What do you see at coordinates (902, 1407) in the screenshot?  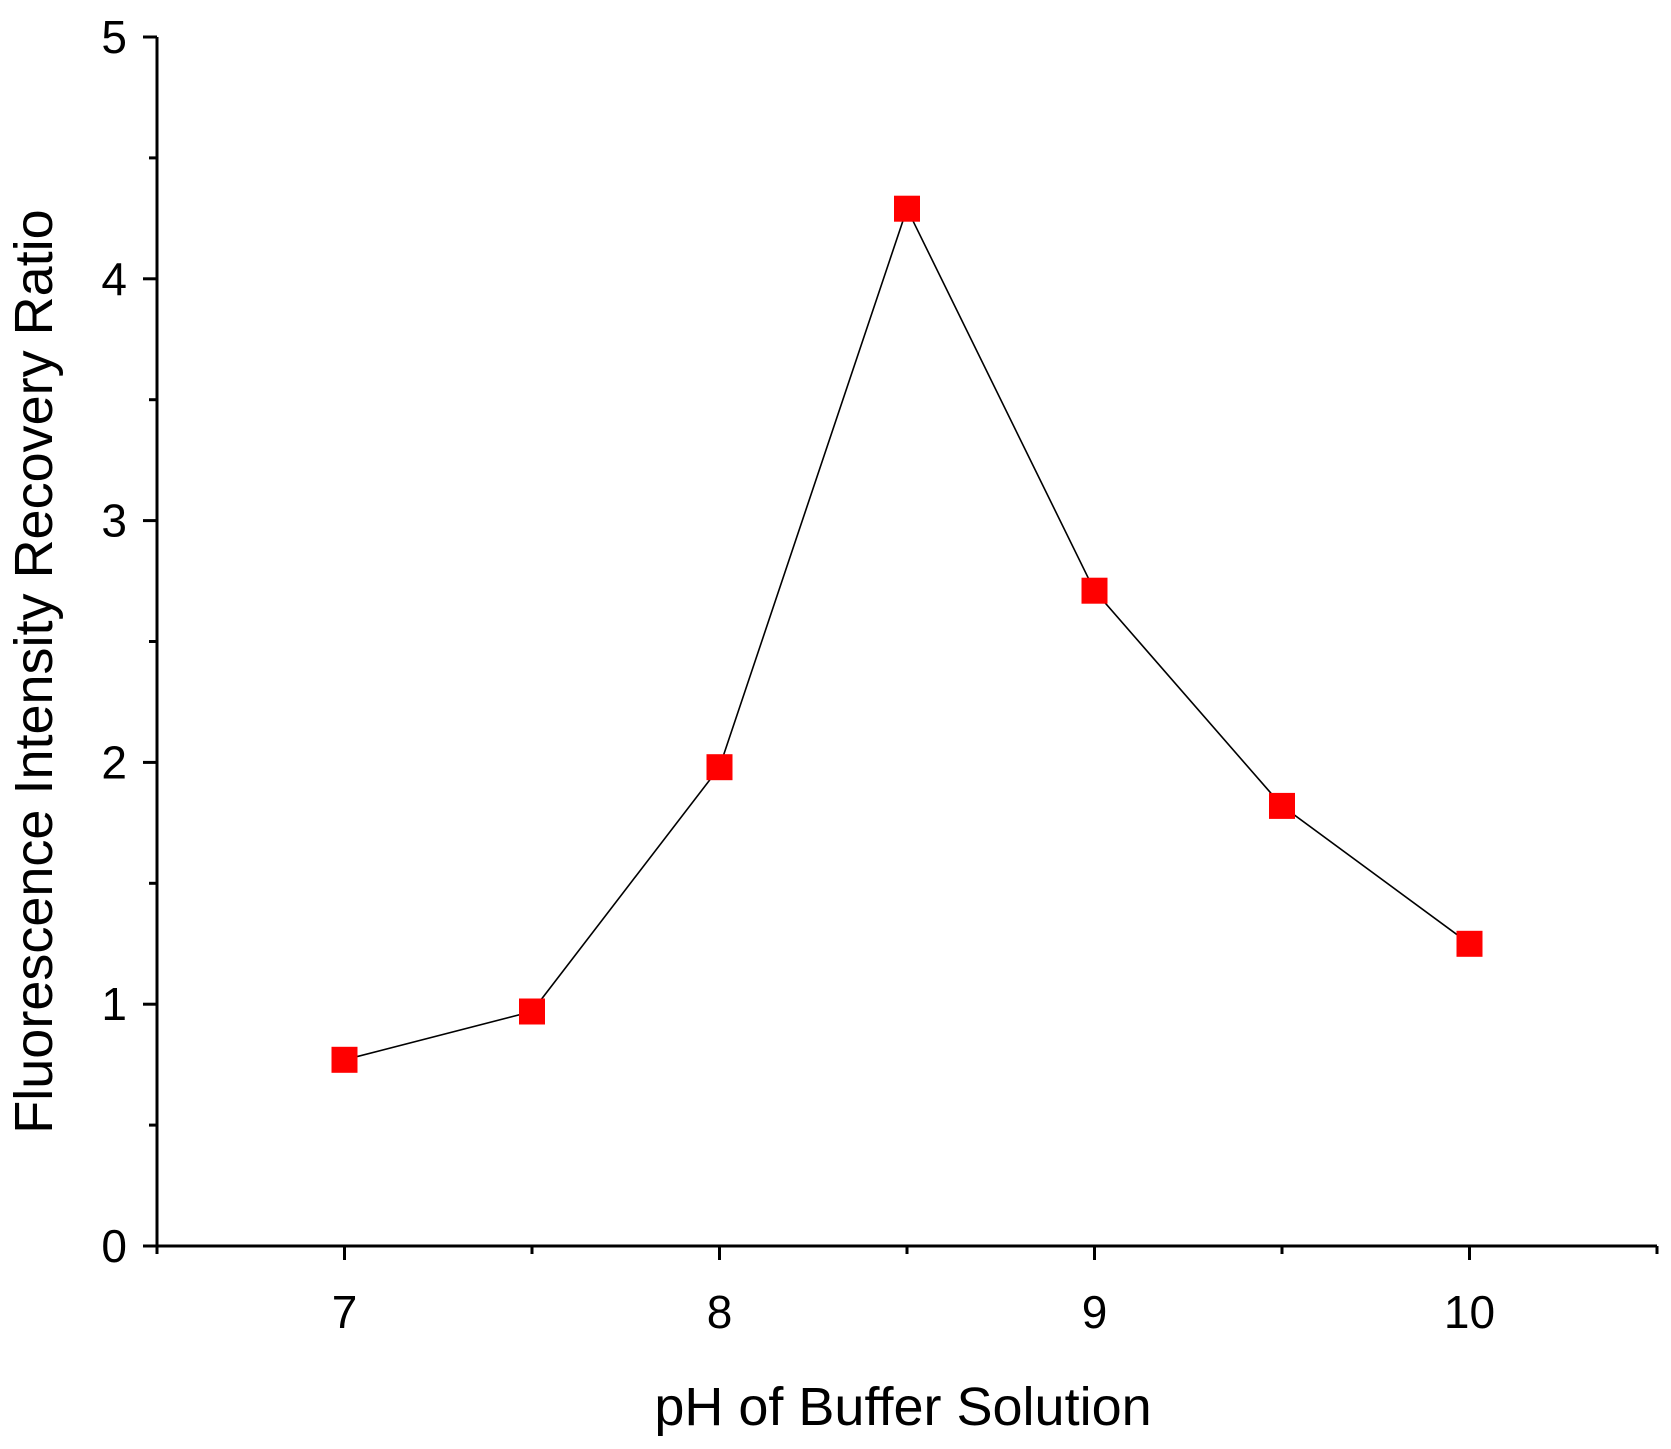 I see `x-axis-title: pH of Buffer Solution` at bounding box center [902, 1407].